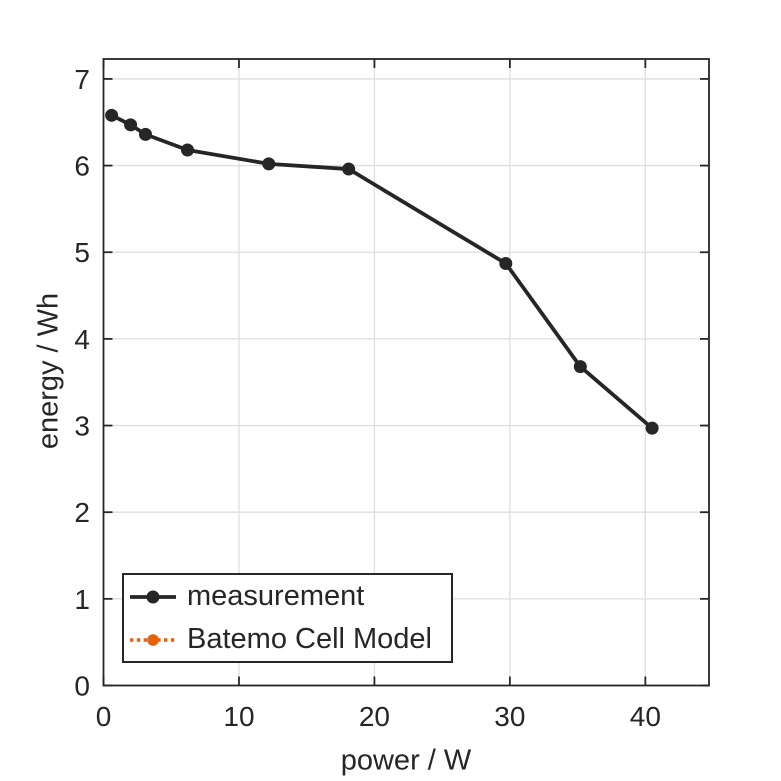 This screenshot has width=781, height=781. I want to click on x-tick-label: 30, so click(509, 716).